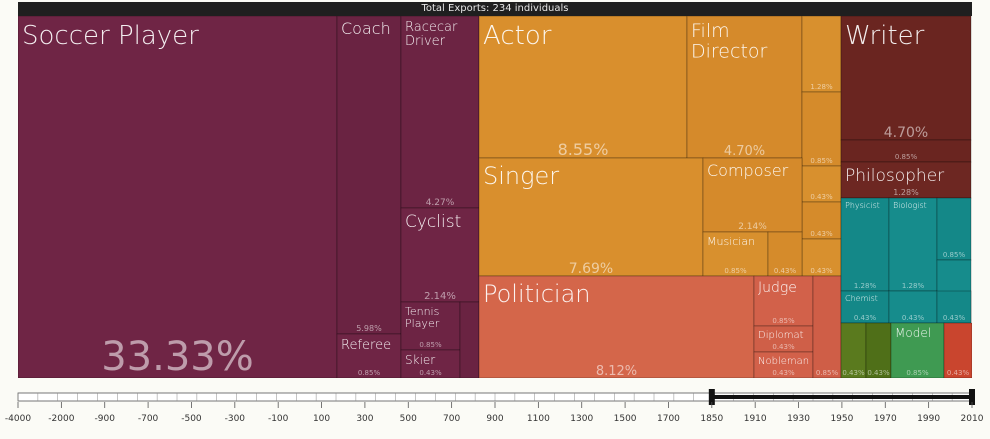 The height and width of the screenshot is (439, 990). I want to click on timeline-handle-start, so click(711, 397).